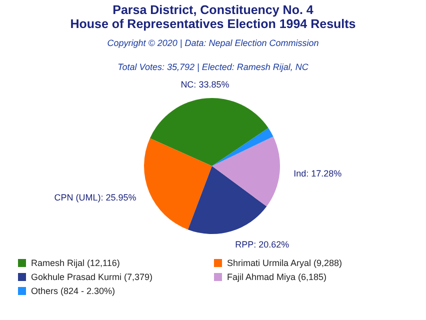  I want to click on legend-label: Ramesh Rijal (12,116), so click(75, 263).